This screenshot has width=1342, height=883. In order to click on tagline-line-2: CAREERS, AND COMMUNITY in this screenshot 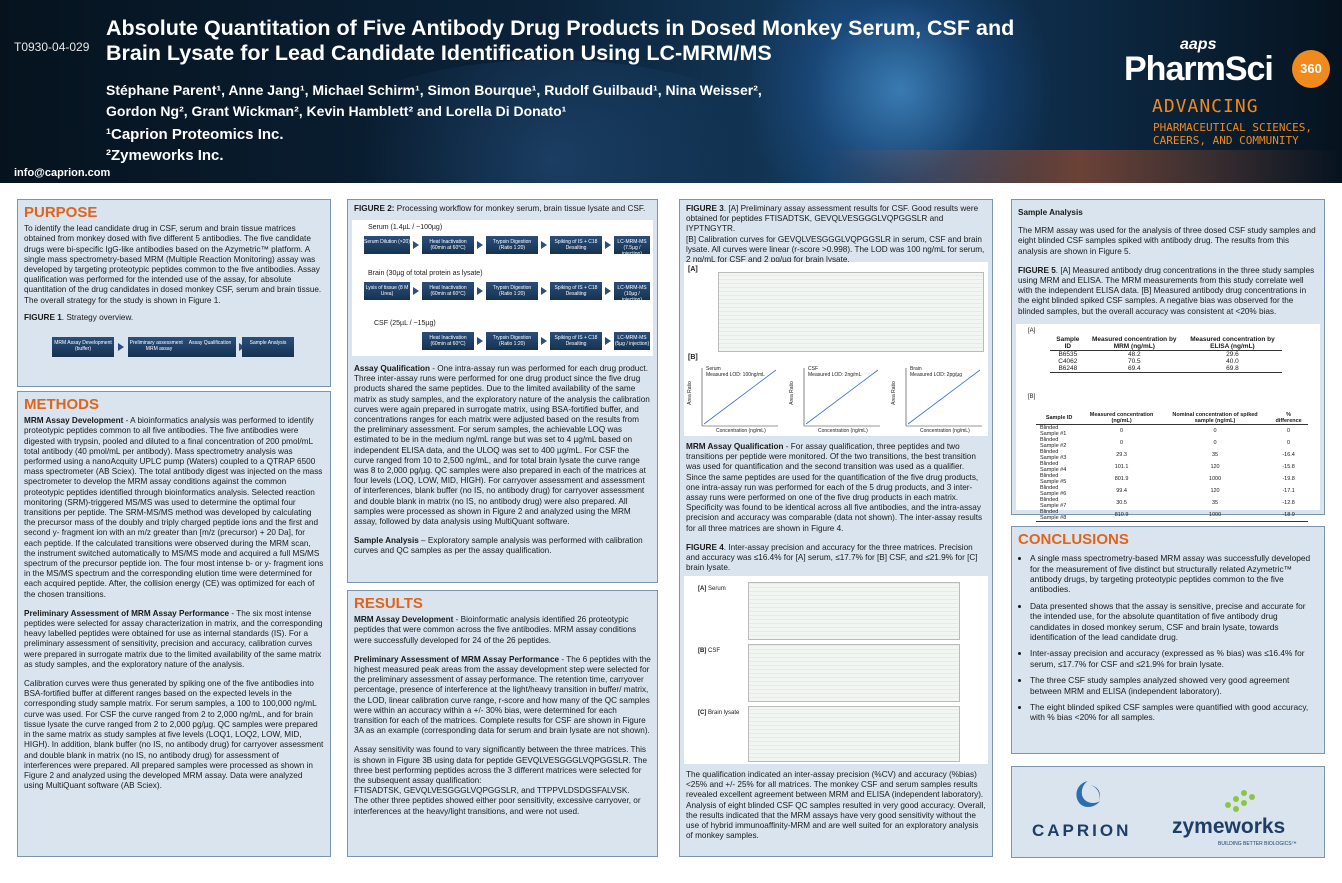, I will do `click(1226, 140)`.